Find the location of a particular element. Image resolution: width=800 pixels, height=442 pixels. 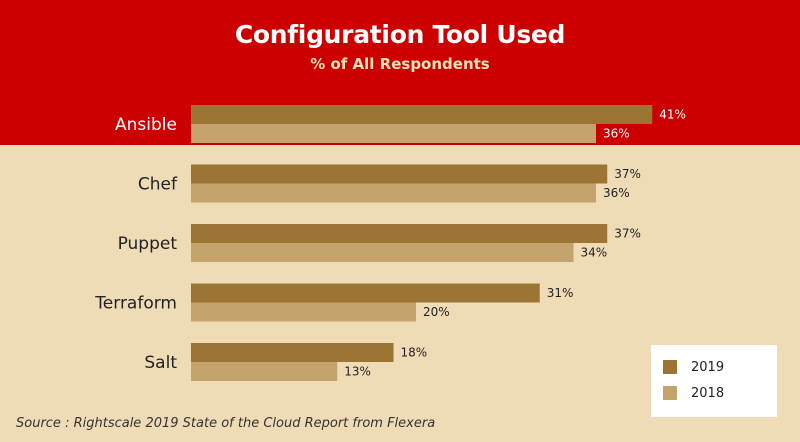

category-label-terraform: Terraform is located at coordinates (135, 304).